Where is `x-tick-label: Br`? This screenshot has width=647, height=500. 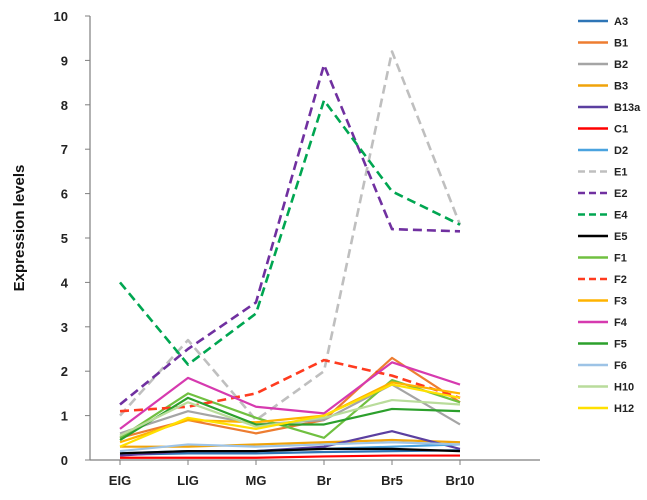
x-tick-label: Br is located at coordinates (324, 480).